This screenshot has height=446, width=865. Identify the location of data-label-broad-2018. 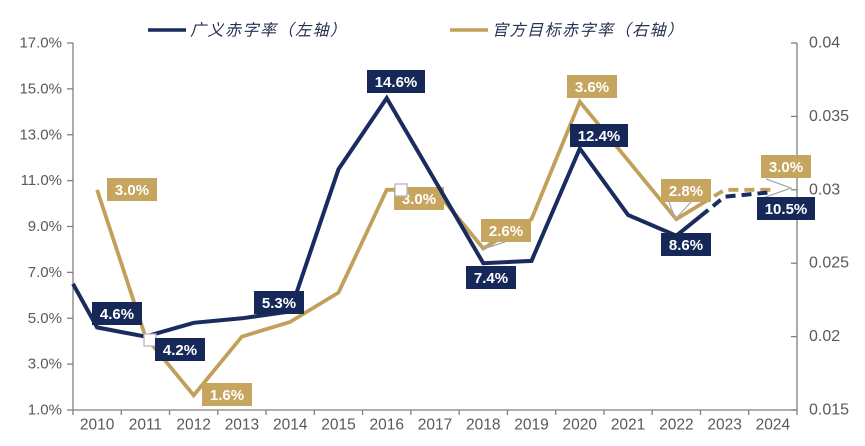
(491, 277).